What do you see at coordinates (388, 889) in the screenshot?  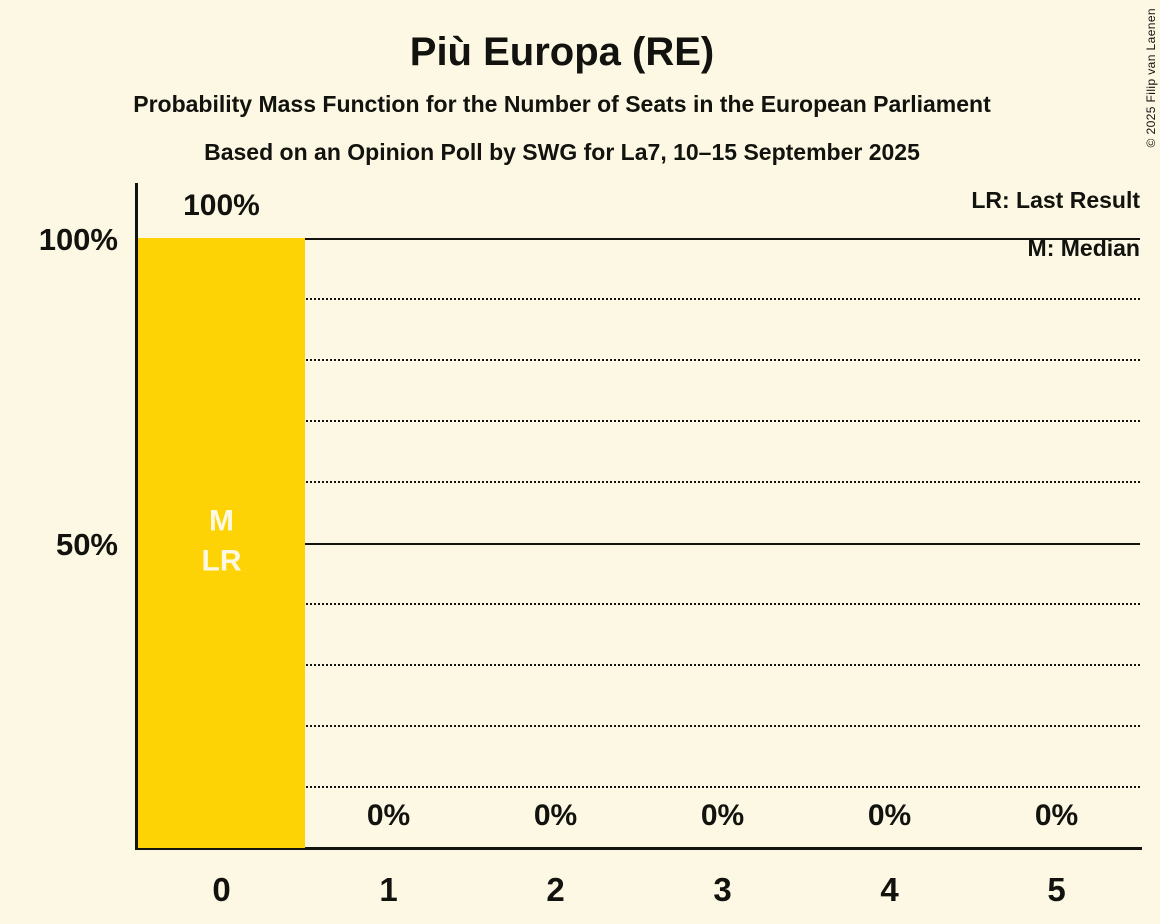 I see `x-tick-label-1: 1` at bounding box center [388, 889].